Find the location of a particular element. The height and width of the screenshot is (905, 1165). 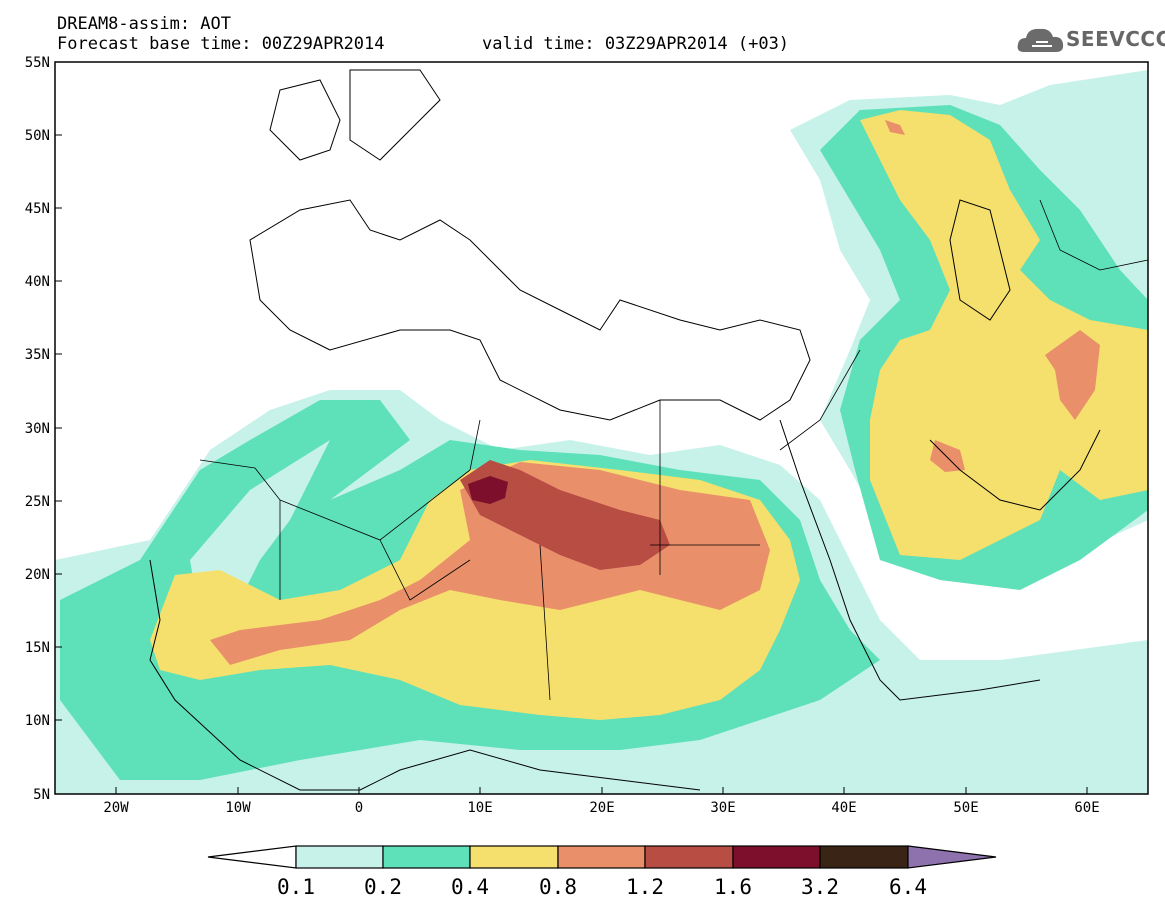

lat-label: 55N is located at coordinates (37, 63).